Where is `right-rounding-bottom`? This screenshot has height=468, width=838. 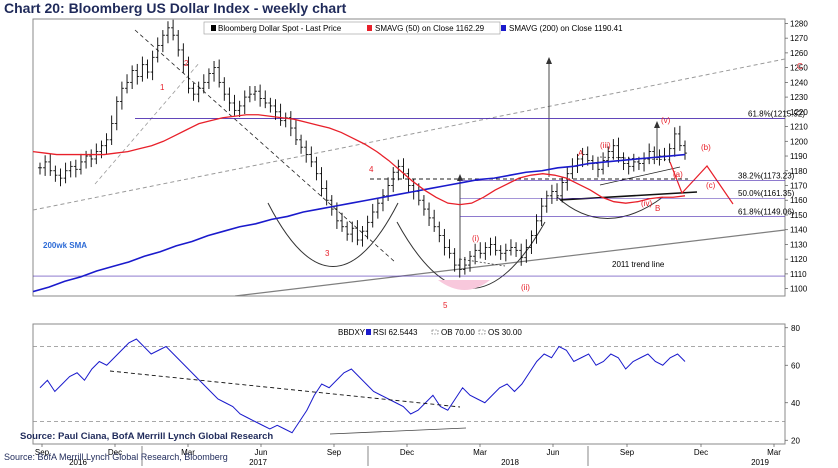 right-rounding-bottom is located at coordinates (610, 207).